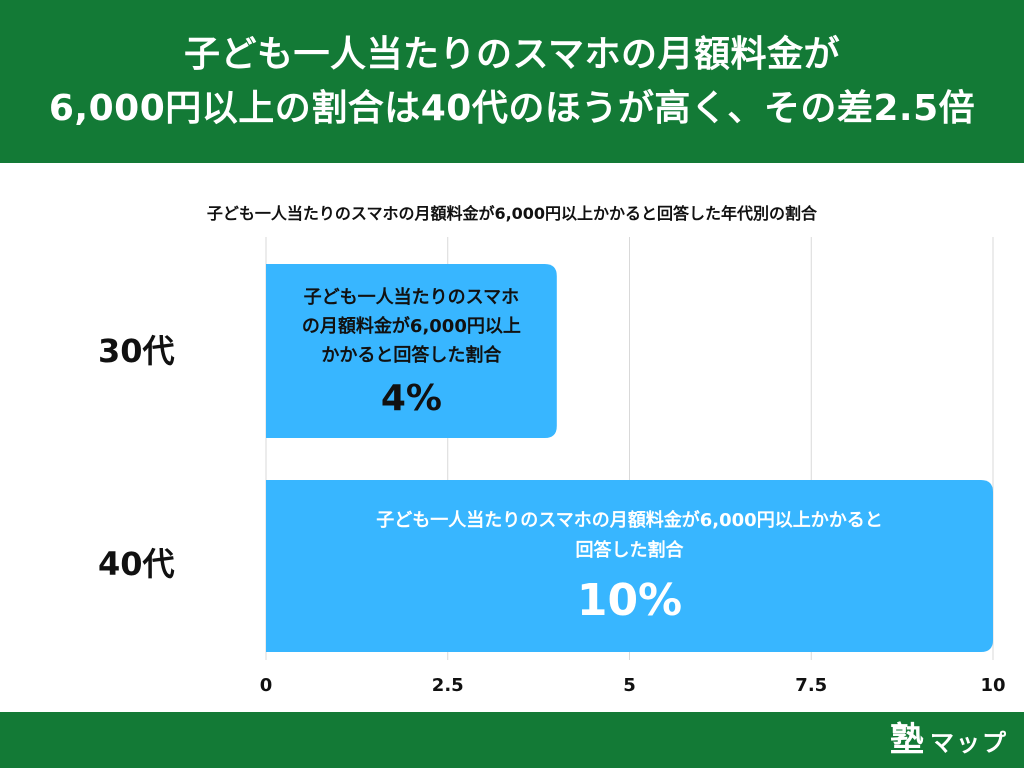 The height and width of the screenshot is (768, 1024). Describe the element at coordinates (629, 520) in the screenshot. I see `bar-description-label: 子ども一人当たりのスマホの月額料金が6,000円以上かかると` at that location.